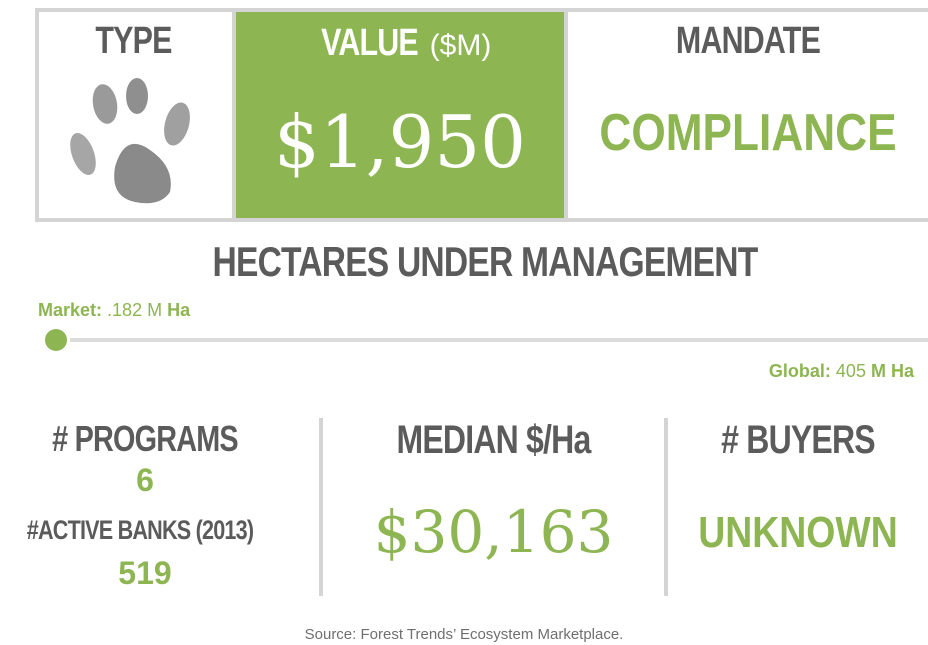 The image size is (928, 645). What do you see at coordinates (892, 371) in the screenshot?
I see `global-unit: M Ha` at bounding box center [892, 371].